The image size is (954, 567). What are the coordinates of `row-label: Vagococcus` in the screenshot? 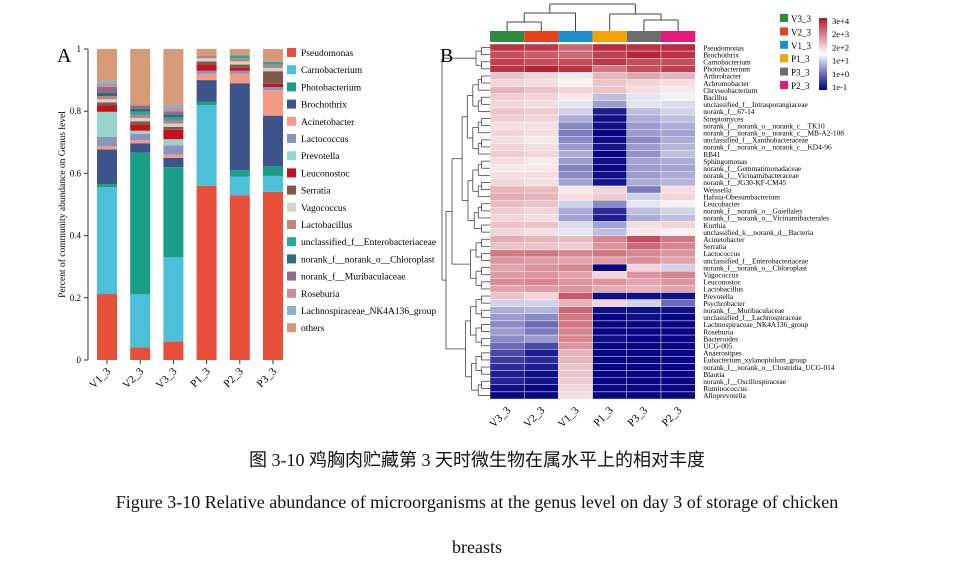 It's located at (720, 275).